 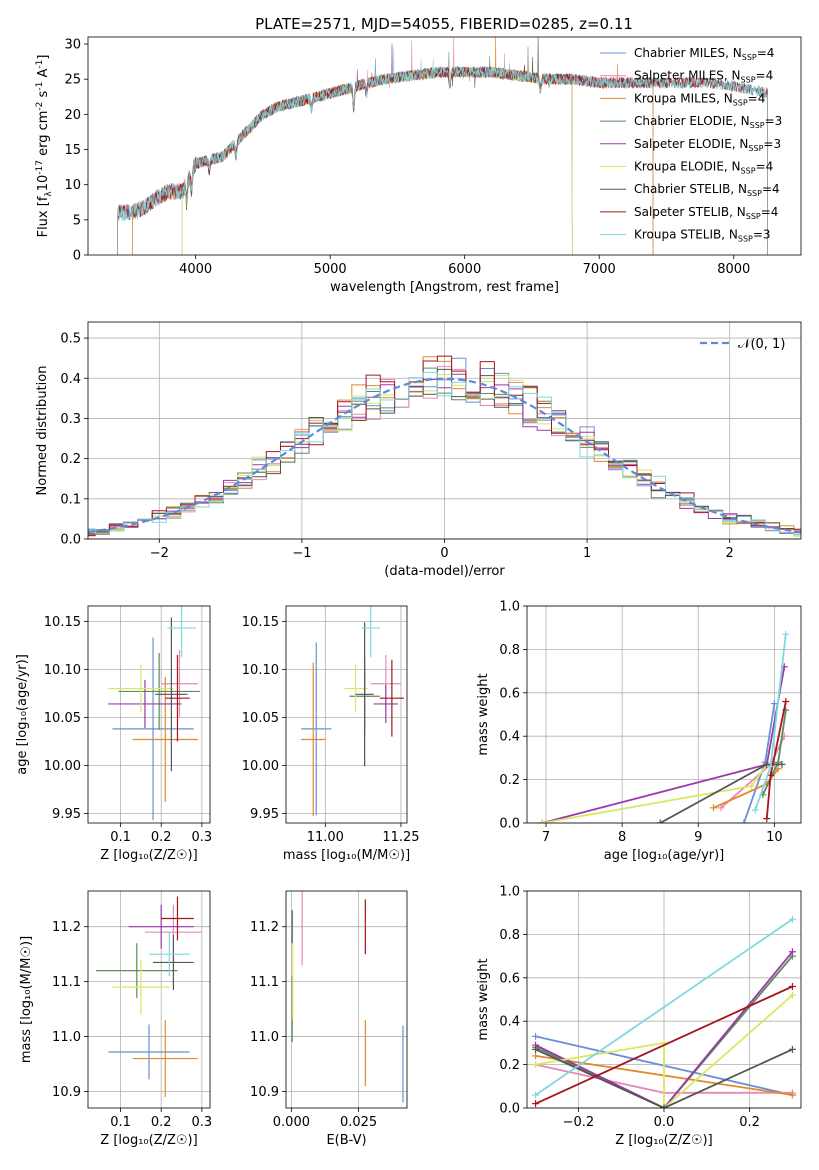 I want to click on x-axis-label: mass [log₁₀(M/M☉)], so click(x=346, y=855).